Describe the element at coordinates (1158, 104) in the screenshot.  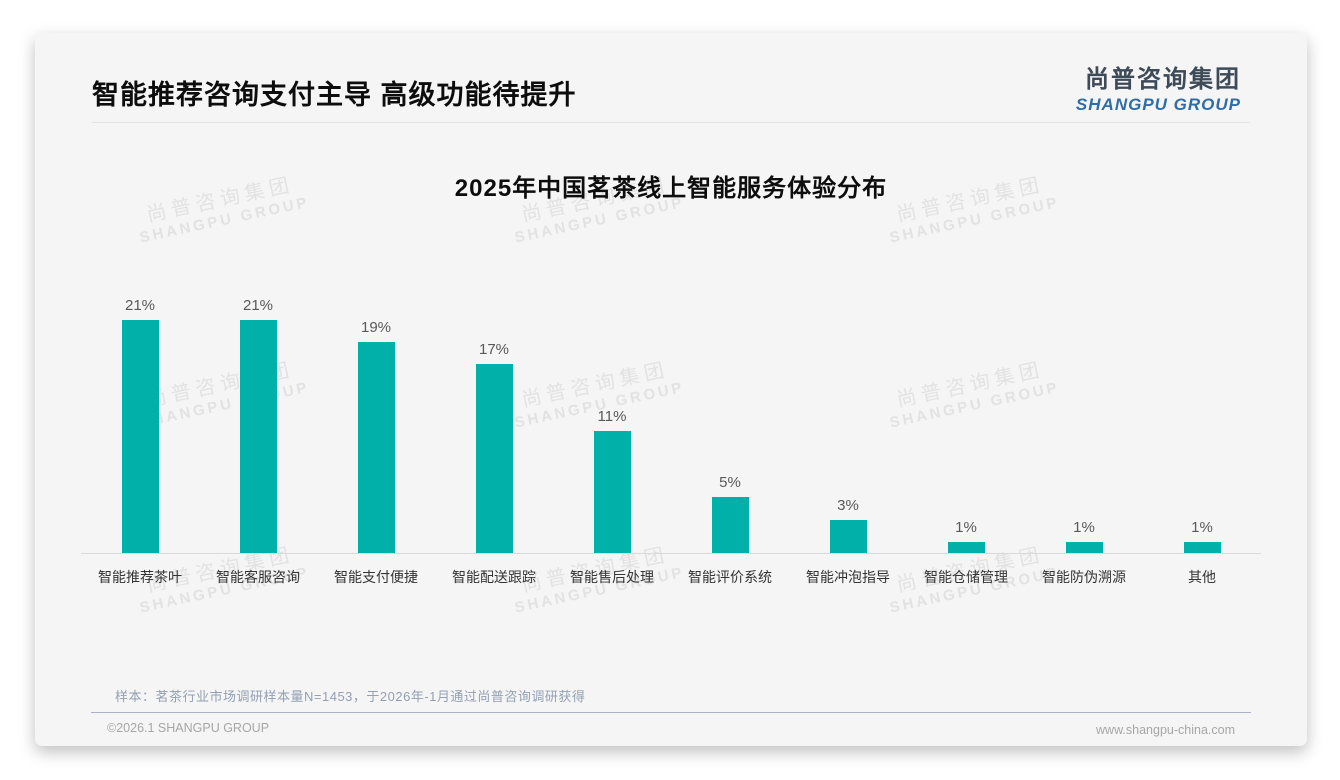
I see `logo-english-text: SHANGPU GROUP` at that location.